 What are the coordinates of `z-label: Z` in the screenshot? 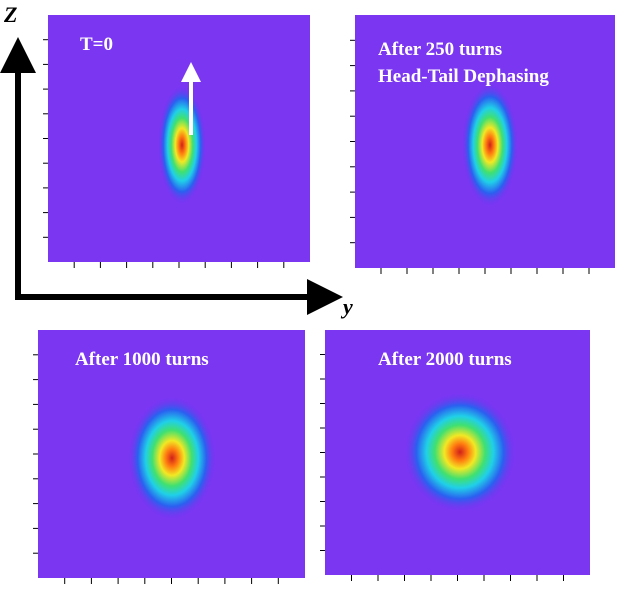 It's located at (10, 14).